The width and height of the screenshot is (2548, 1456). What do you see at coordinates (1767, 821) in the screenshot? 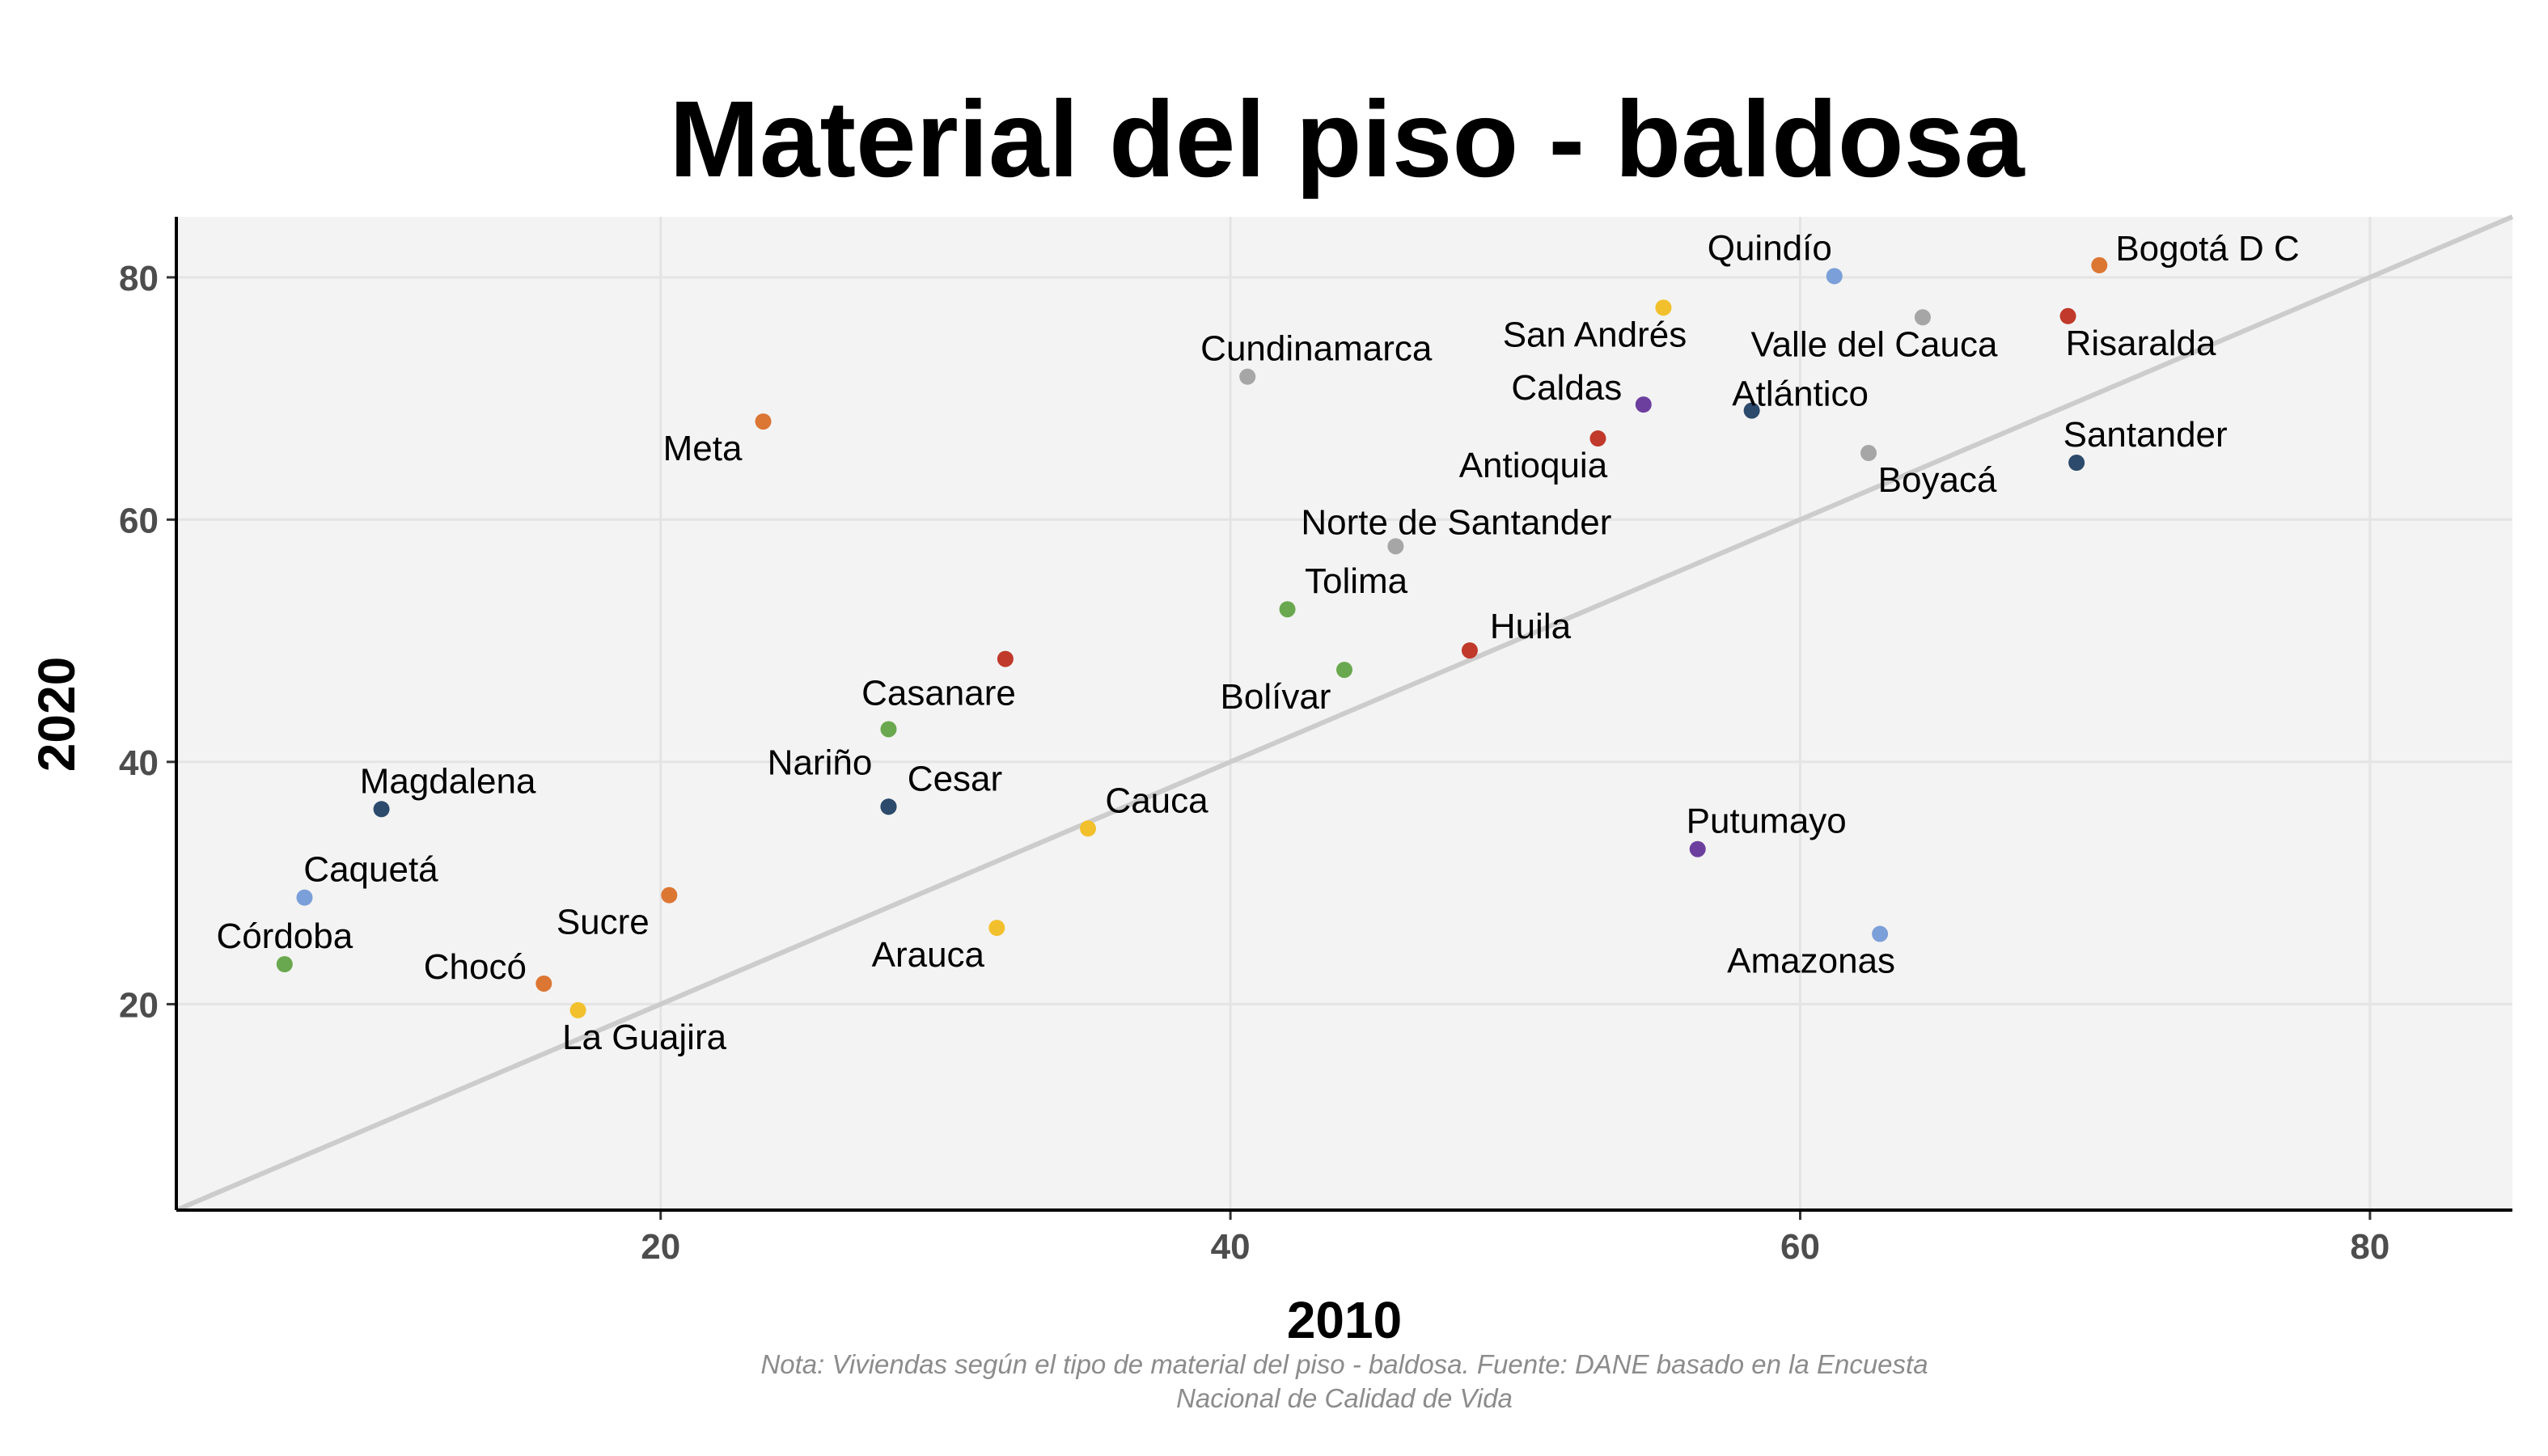
I see `point-label: Putumayo` at bounding box center [1767, 821].